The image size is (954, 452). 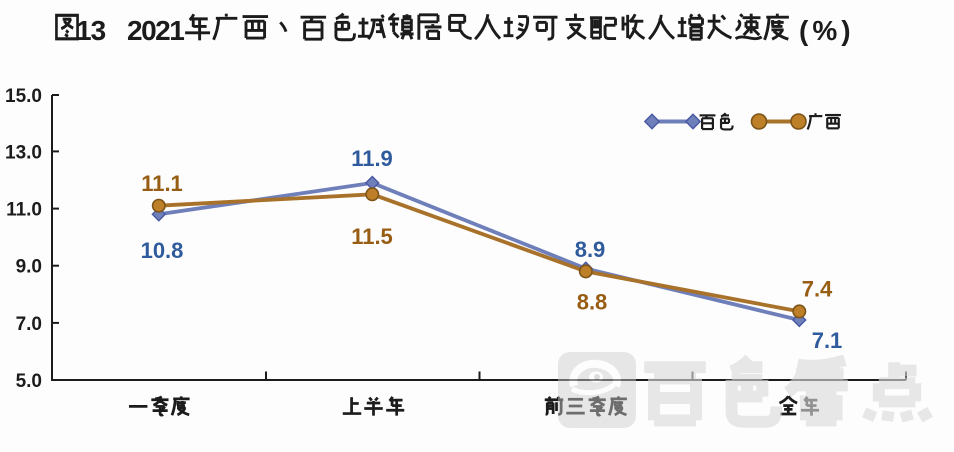 What do you see at coordinates (827, 340) in the screenshot?
I see `svg-text: 7.1` at bounding box center [827, 340].